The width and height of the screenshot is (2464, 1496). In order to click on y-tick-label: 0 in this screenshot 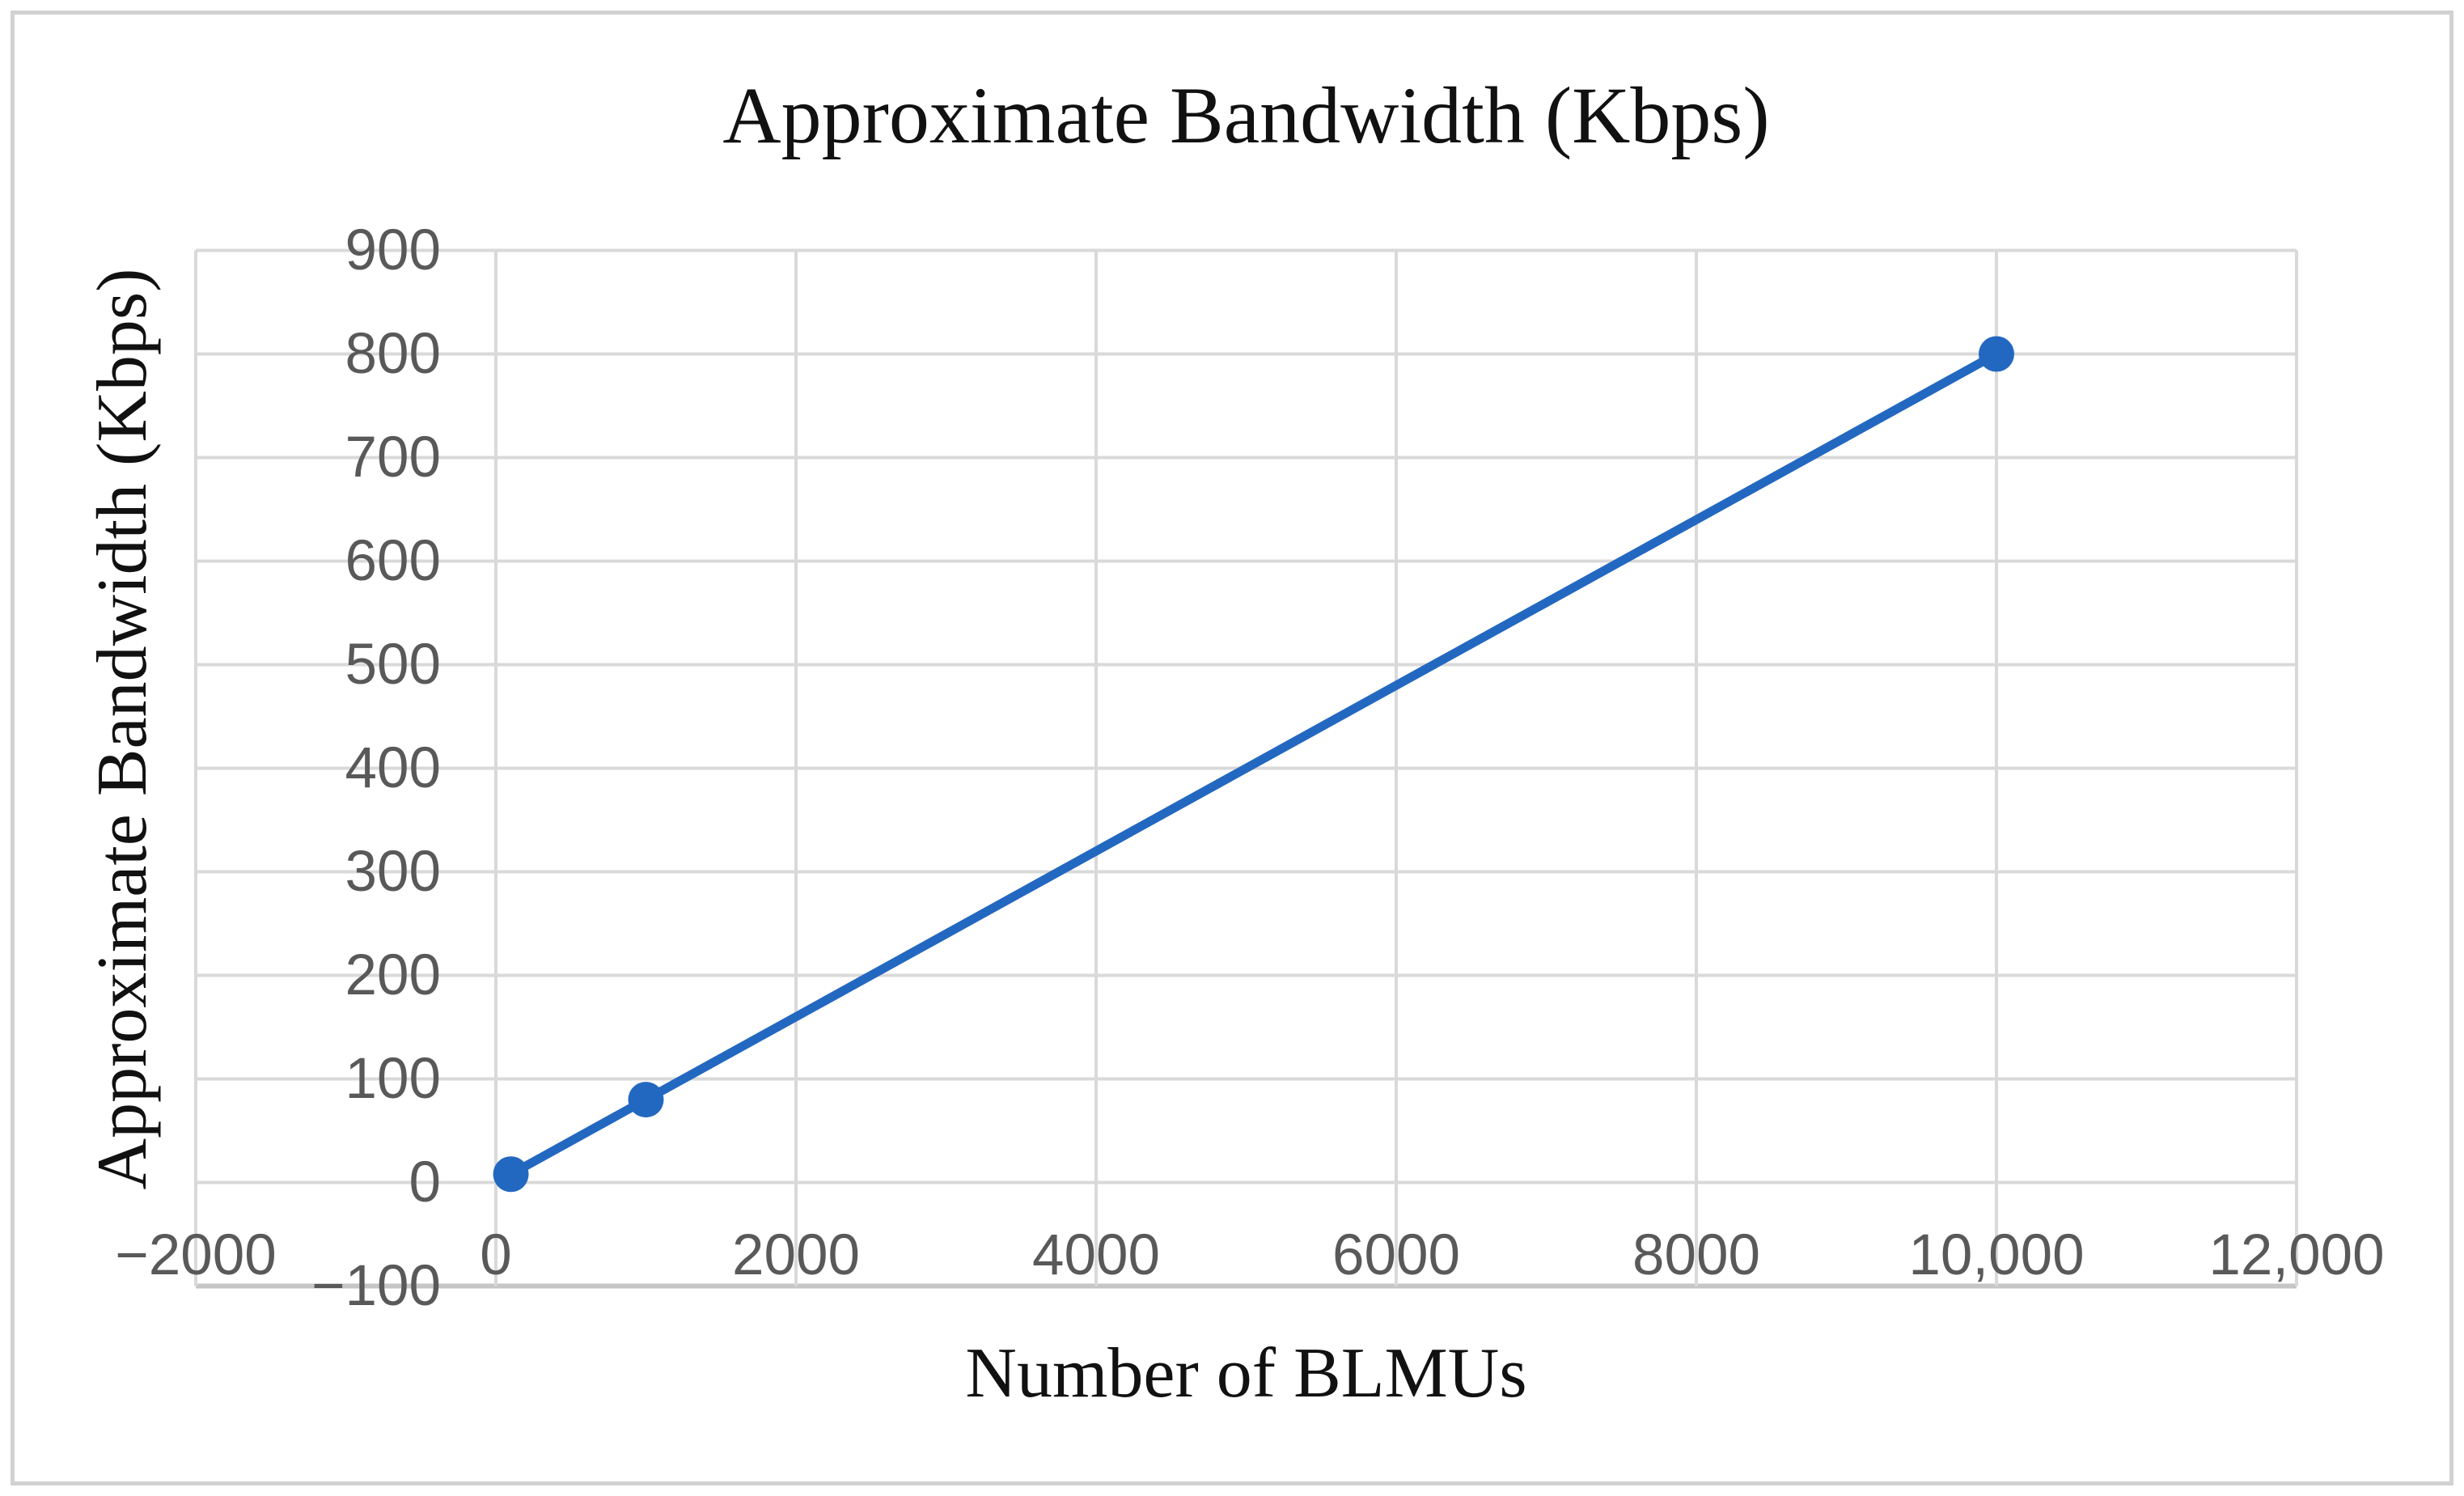, I will do `click(425, 1182)`.